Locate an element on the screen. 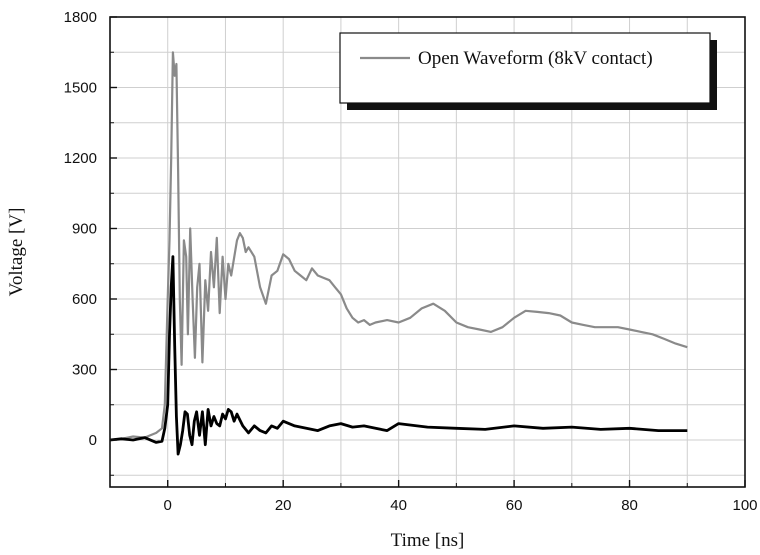  legend: Open Waveform (8kV contact) is located at coordinates (528, 71).